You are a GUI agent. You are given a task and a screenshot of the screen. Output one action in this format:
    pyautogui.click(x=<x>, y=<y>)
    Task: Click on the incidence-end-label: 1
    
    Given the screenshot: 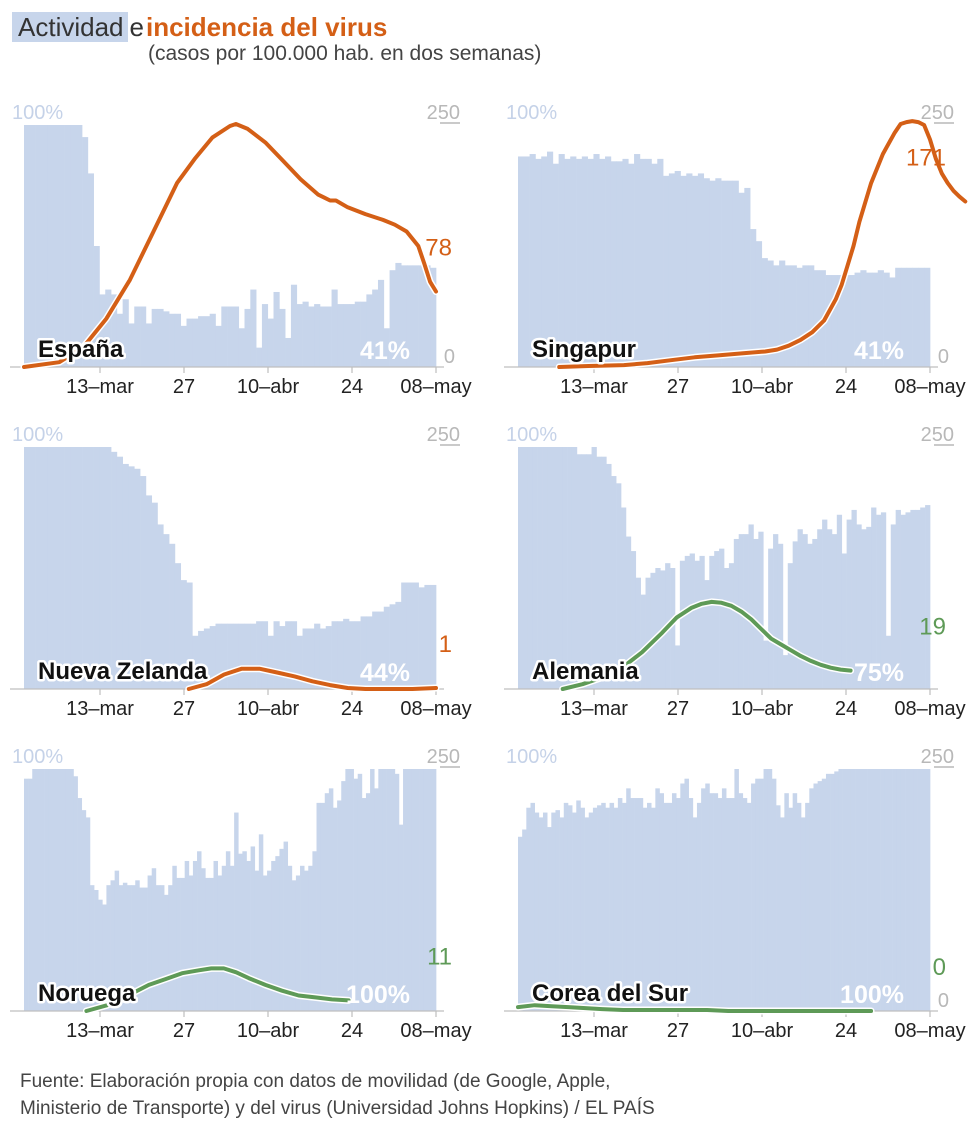 What is the action you would take?
    pyautogui.click(x=445, y=644)
    